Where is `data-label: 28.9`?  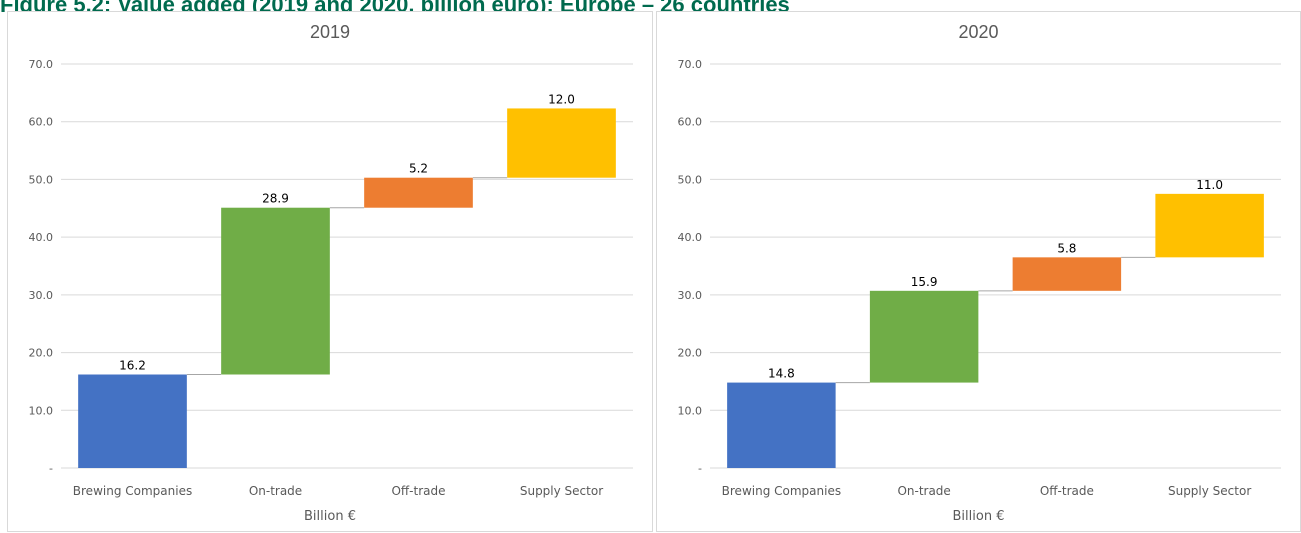 data-label: 28.9 is located at coordinates (275, 199).